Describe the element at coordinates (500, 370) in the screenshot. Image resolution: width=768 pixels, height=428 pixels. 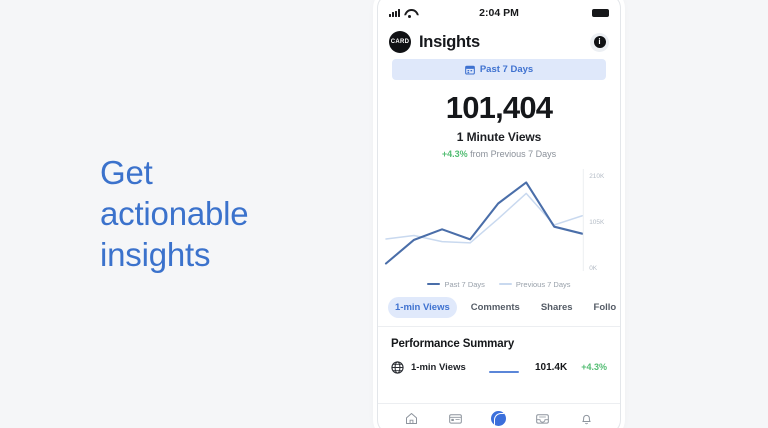
I see `metric-progress-bar` at that location.